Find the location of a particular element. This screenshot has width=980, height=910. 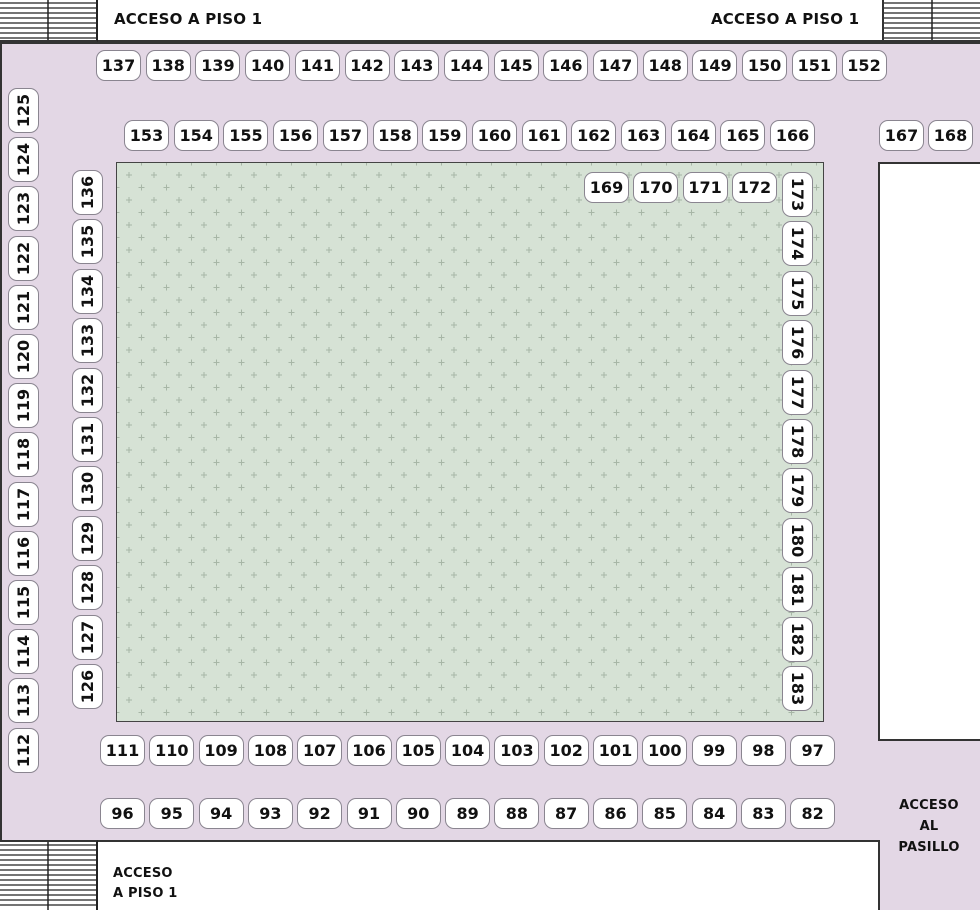

stand-109: 109 is located at coordinates (221, 750).